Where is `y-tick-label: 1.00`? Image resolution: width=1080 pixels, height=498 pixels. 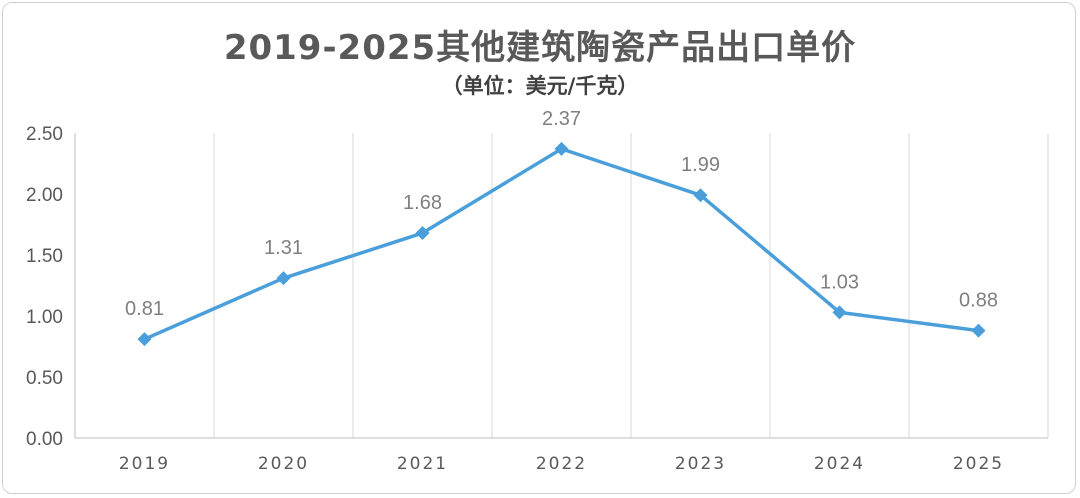
y-tick-label: 1.00 is located at coordinates (44, 317).